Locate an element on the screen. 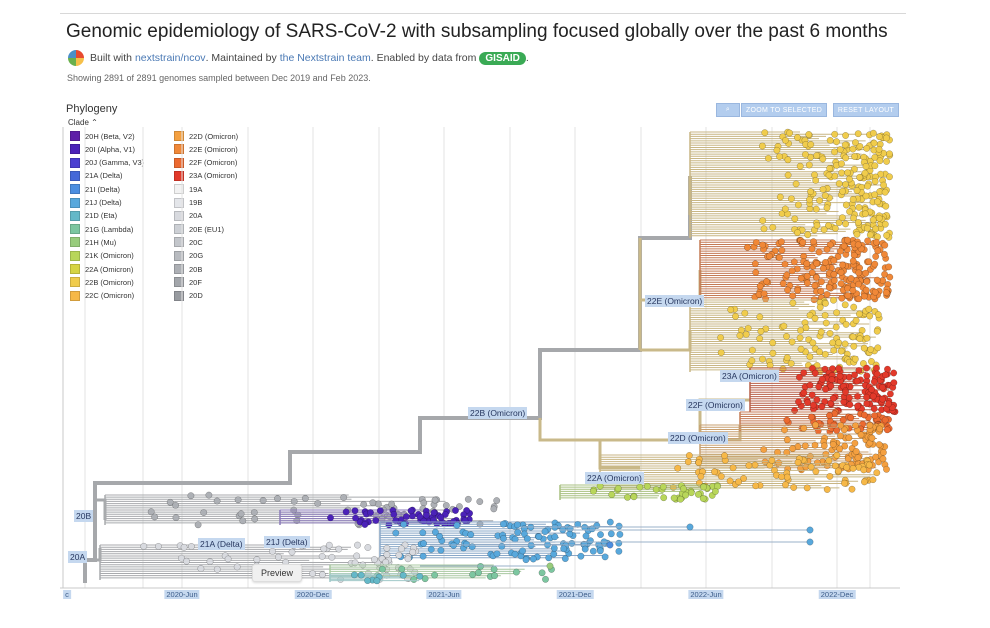  legend-item: 21K (Omicron) is located at coordinates (102, 255).